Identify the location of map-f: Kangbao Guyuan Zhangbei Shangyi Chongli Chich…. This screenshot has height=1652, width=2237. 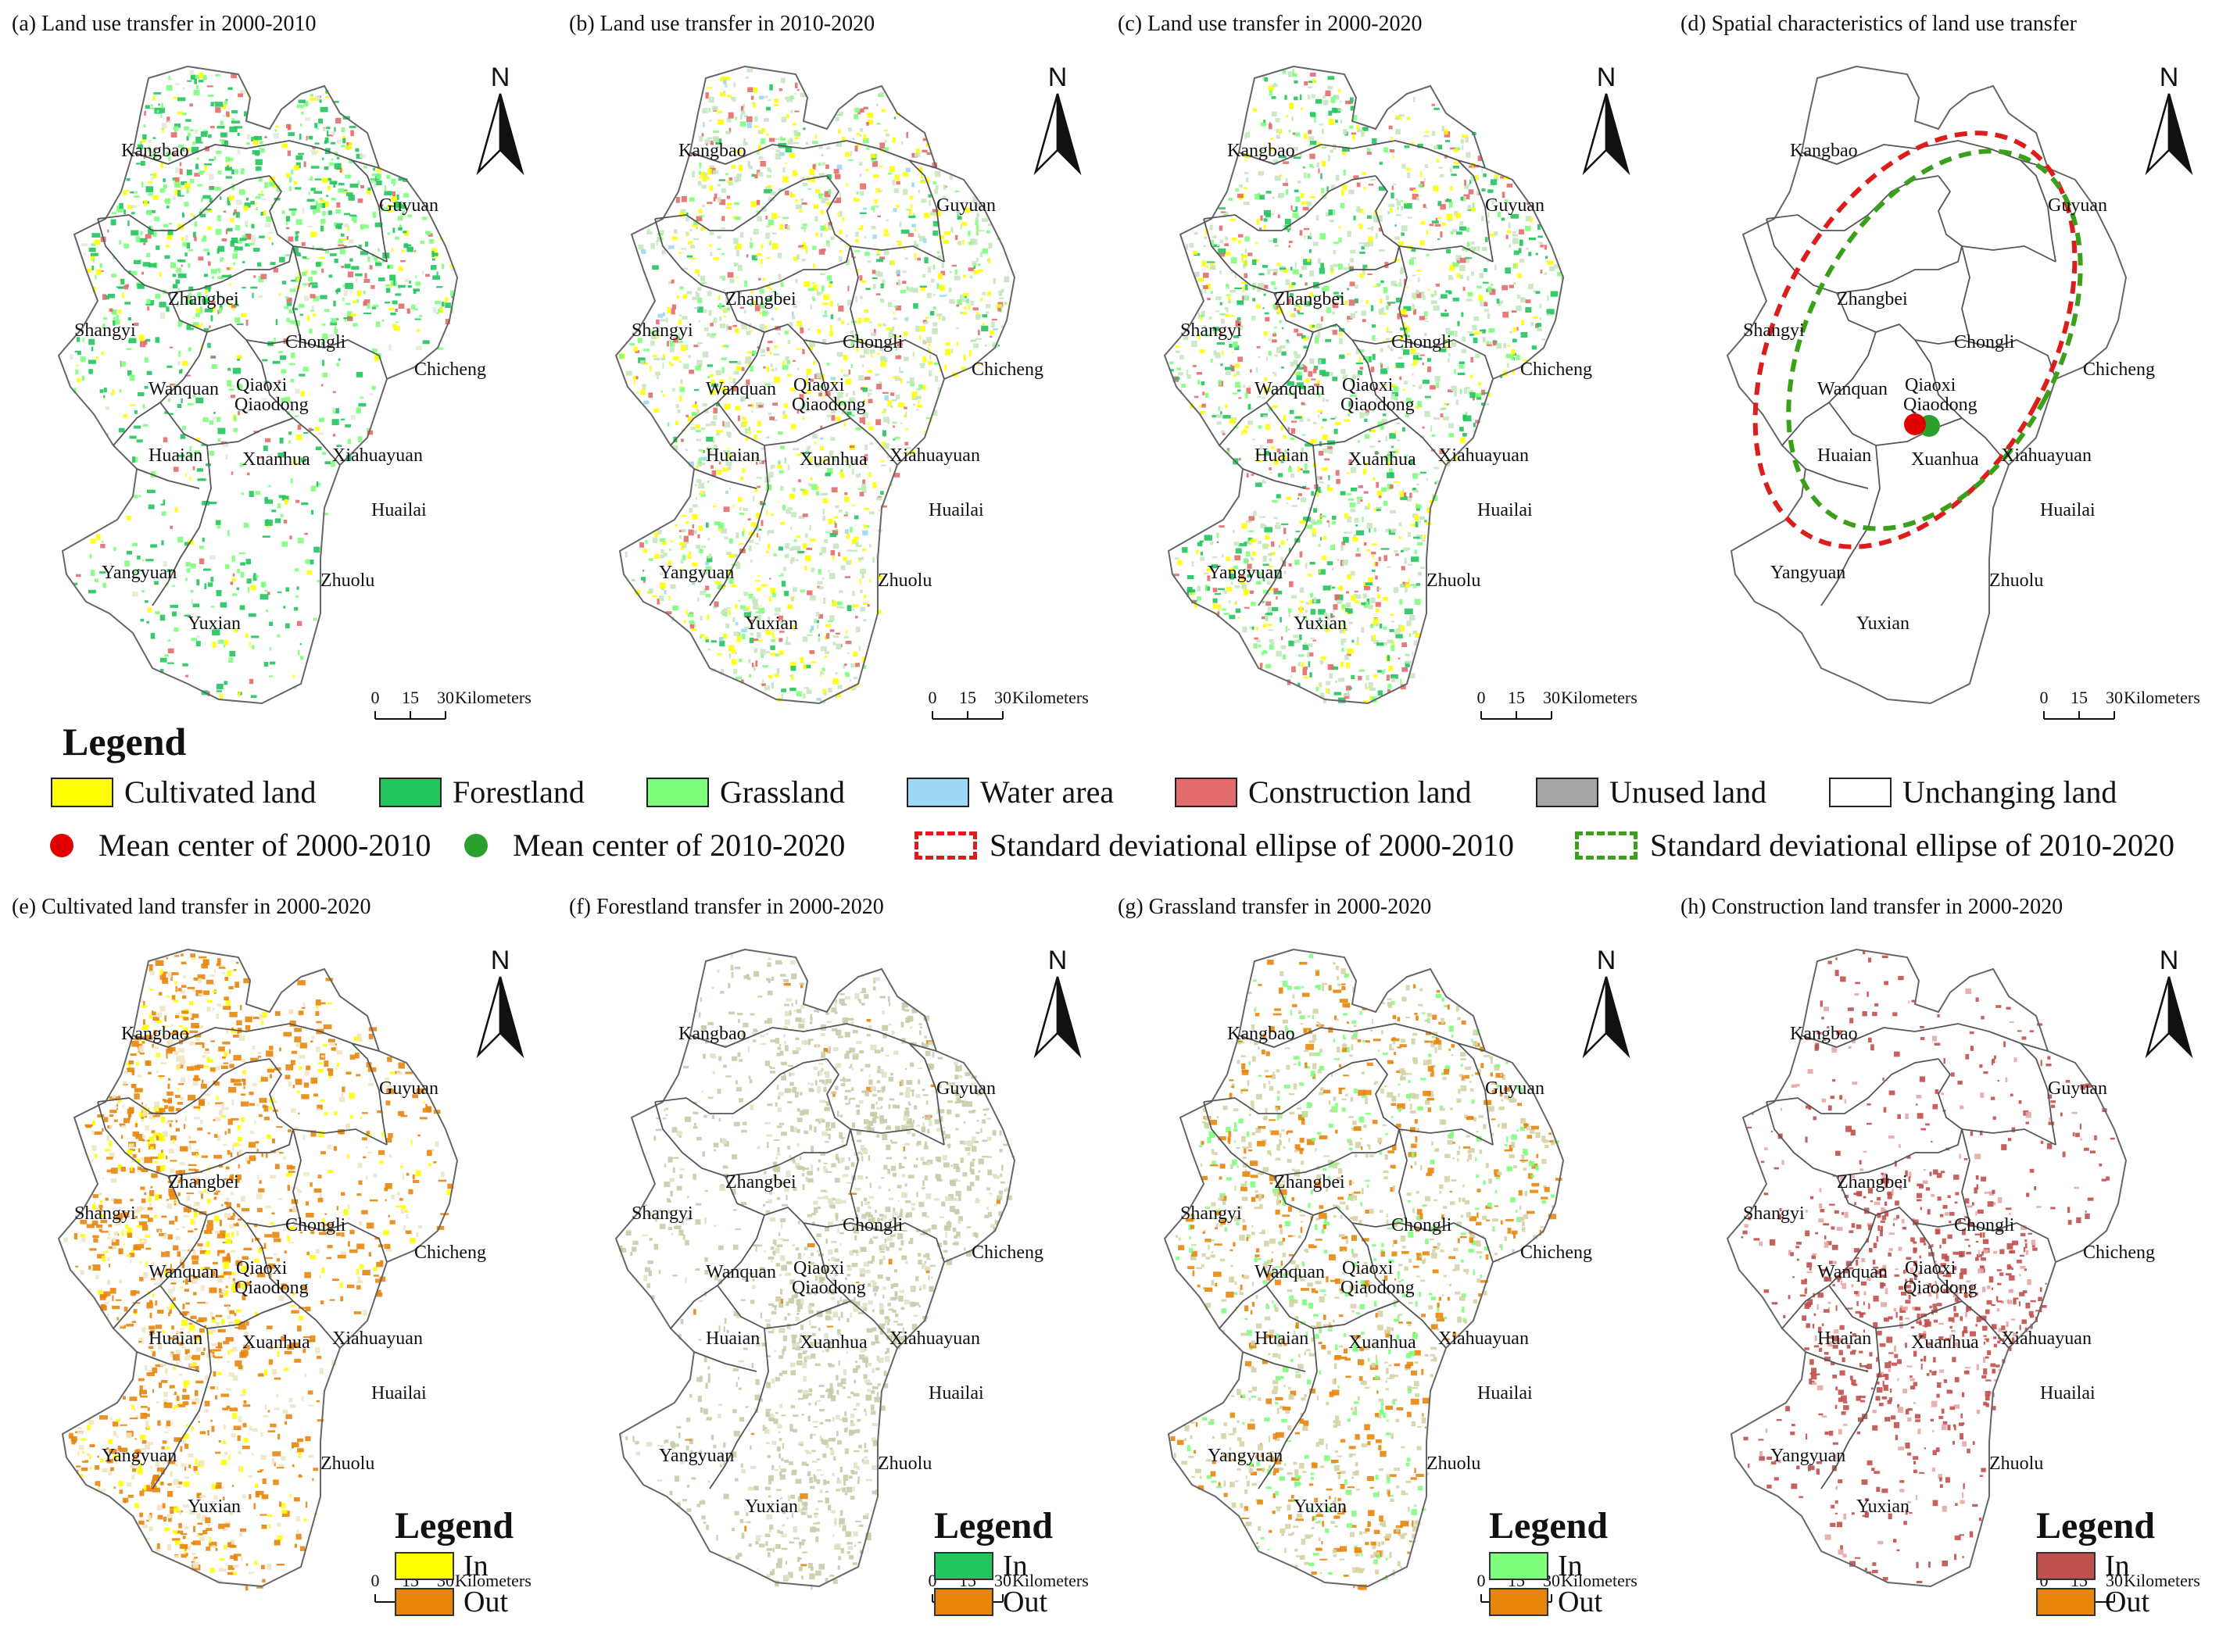
(851, 1274).